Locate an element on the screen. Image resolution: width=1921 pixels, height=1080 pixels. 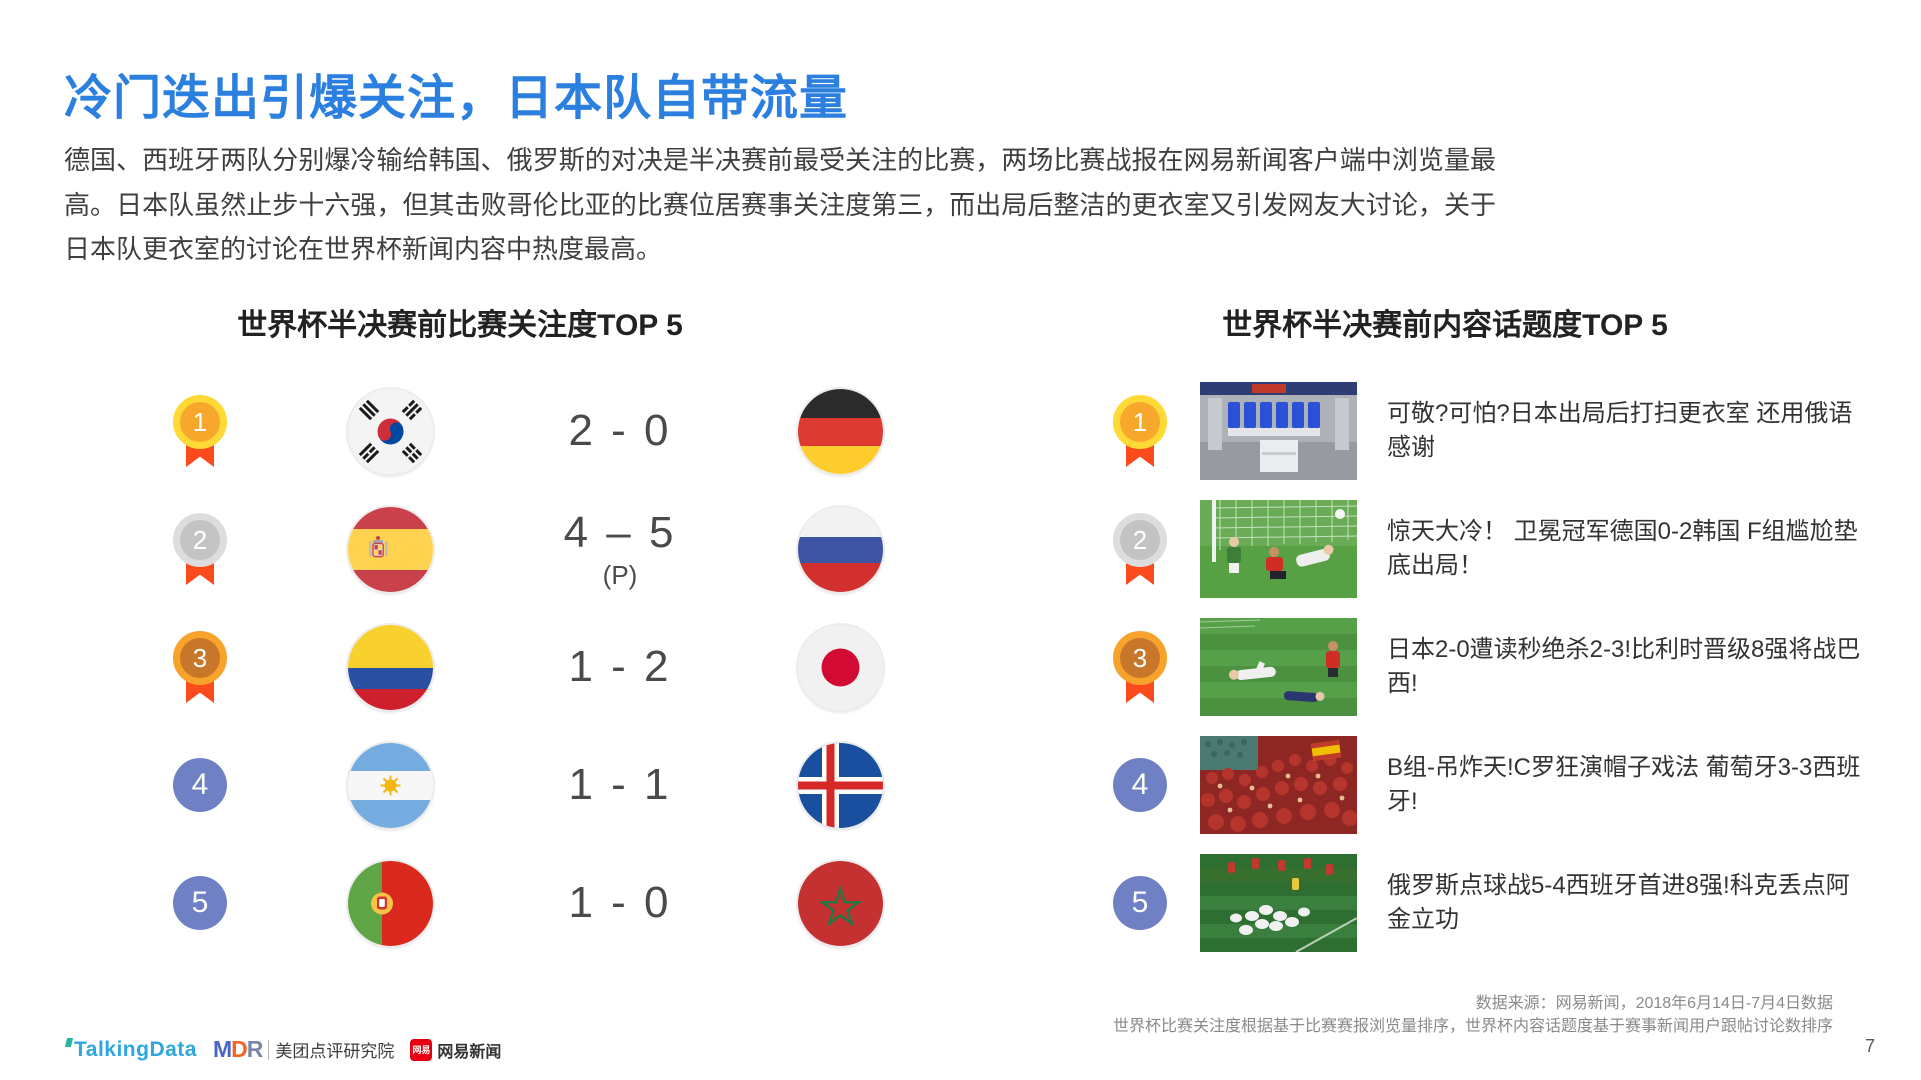
topic-row-2: 2 is located at coordinates (1475, 549).